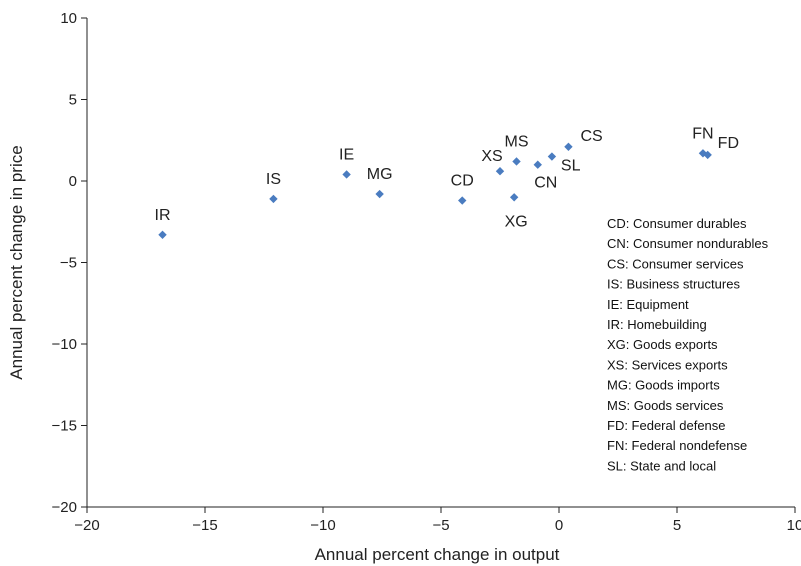 The image size is (801, 566). What do you see at coordinates (516, 161) in the screenshot?
I see `data-point-ms` at bounding box center [516, 161].